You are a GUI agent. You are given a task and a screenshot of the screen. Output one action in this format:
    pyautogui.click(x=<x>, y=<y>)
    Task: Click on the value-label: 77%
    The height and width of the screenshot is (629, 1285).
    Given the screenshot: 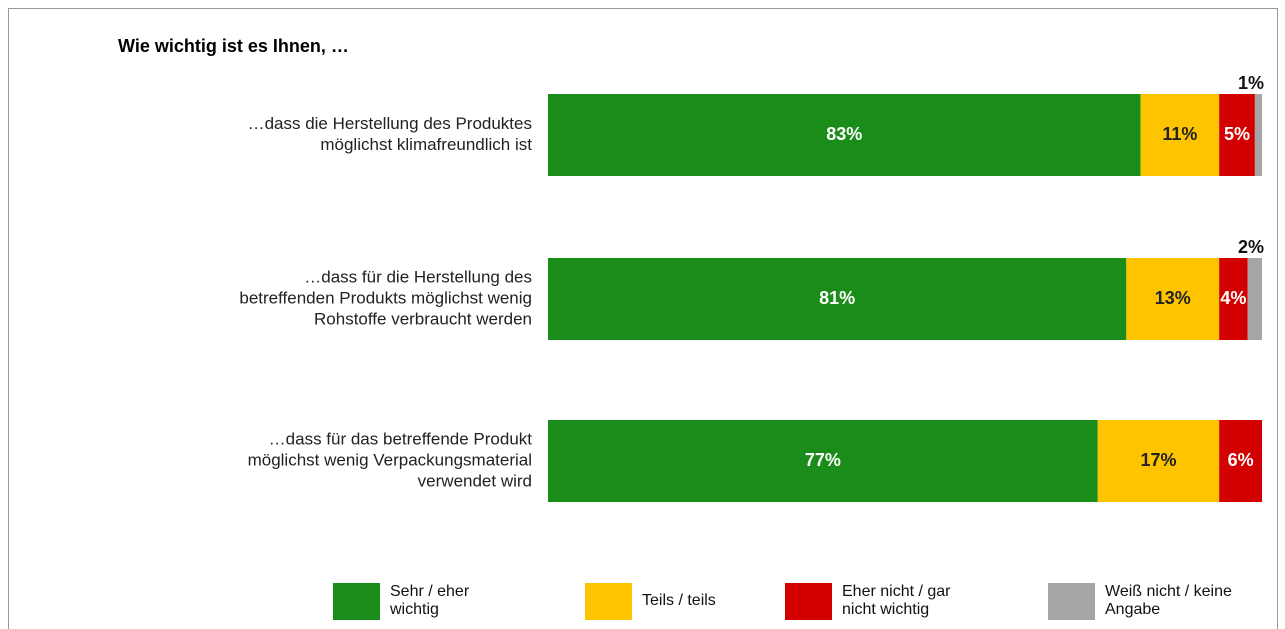 What is the action you would take?
    pyautogui.click(x=823, y=460)
    